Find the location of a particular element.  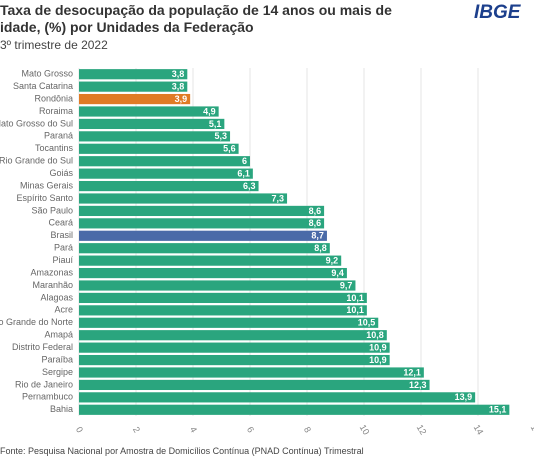

y-tick-label: Mato Grosso is located at coordinates (47, 74).